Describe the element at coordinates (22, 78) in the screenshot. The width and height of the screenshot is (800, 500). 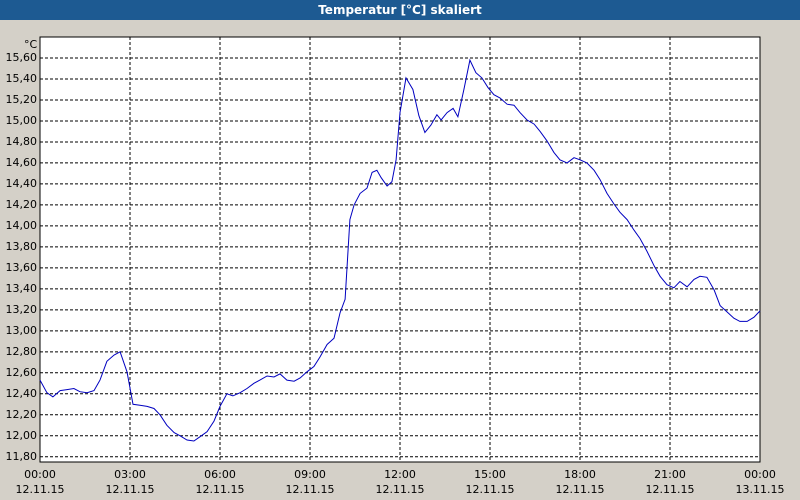
I see `y-tick-label: 15,40` at that location.